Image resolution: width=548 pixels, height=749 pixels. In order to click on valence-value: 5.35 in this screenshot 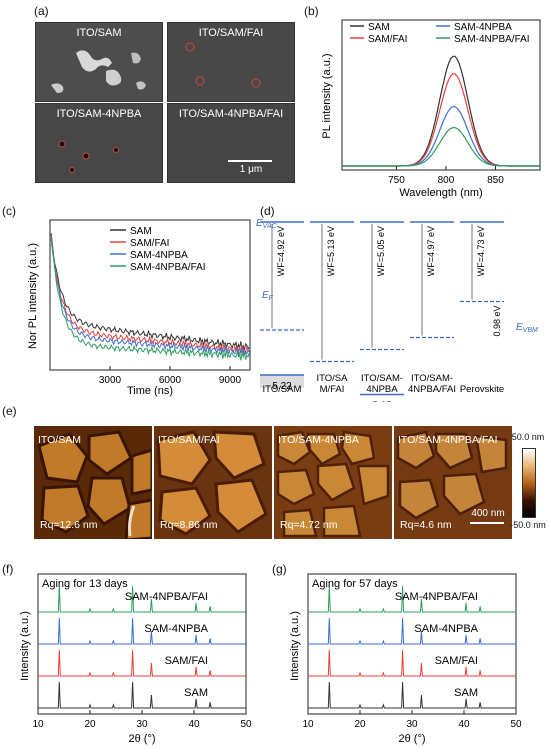, I will do `click(382, 402)`.